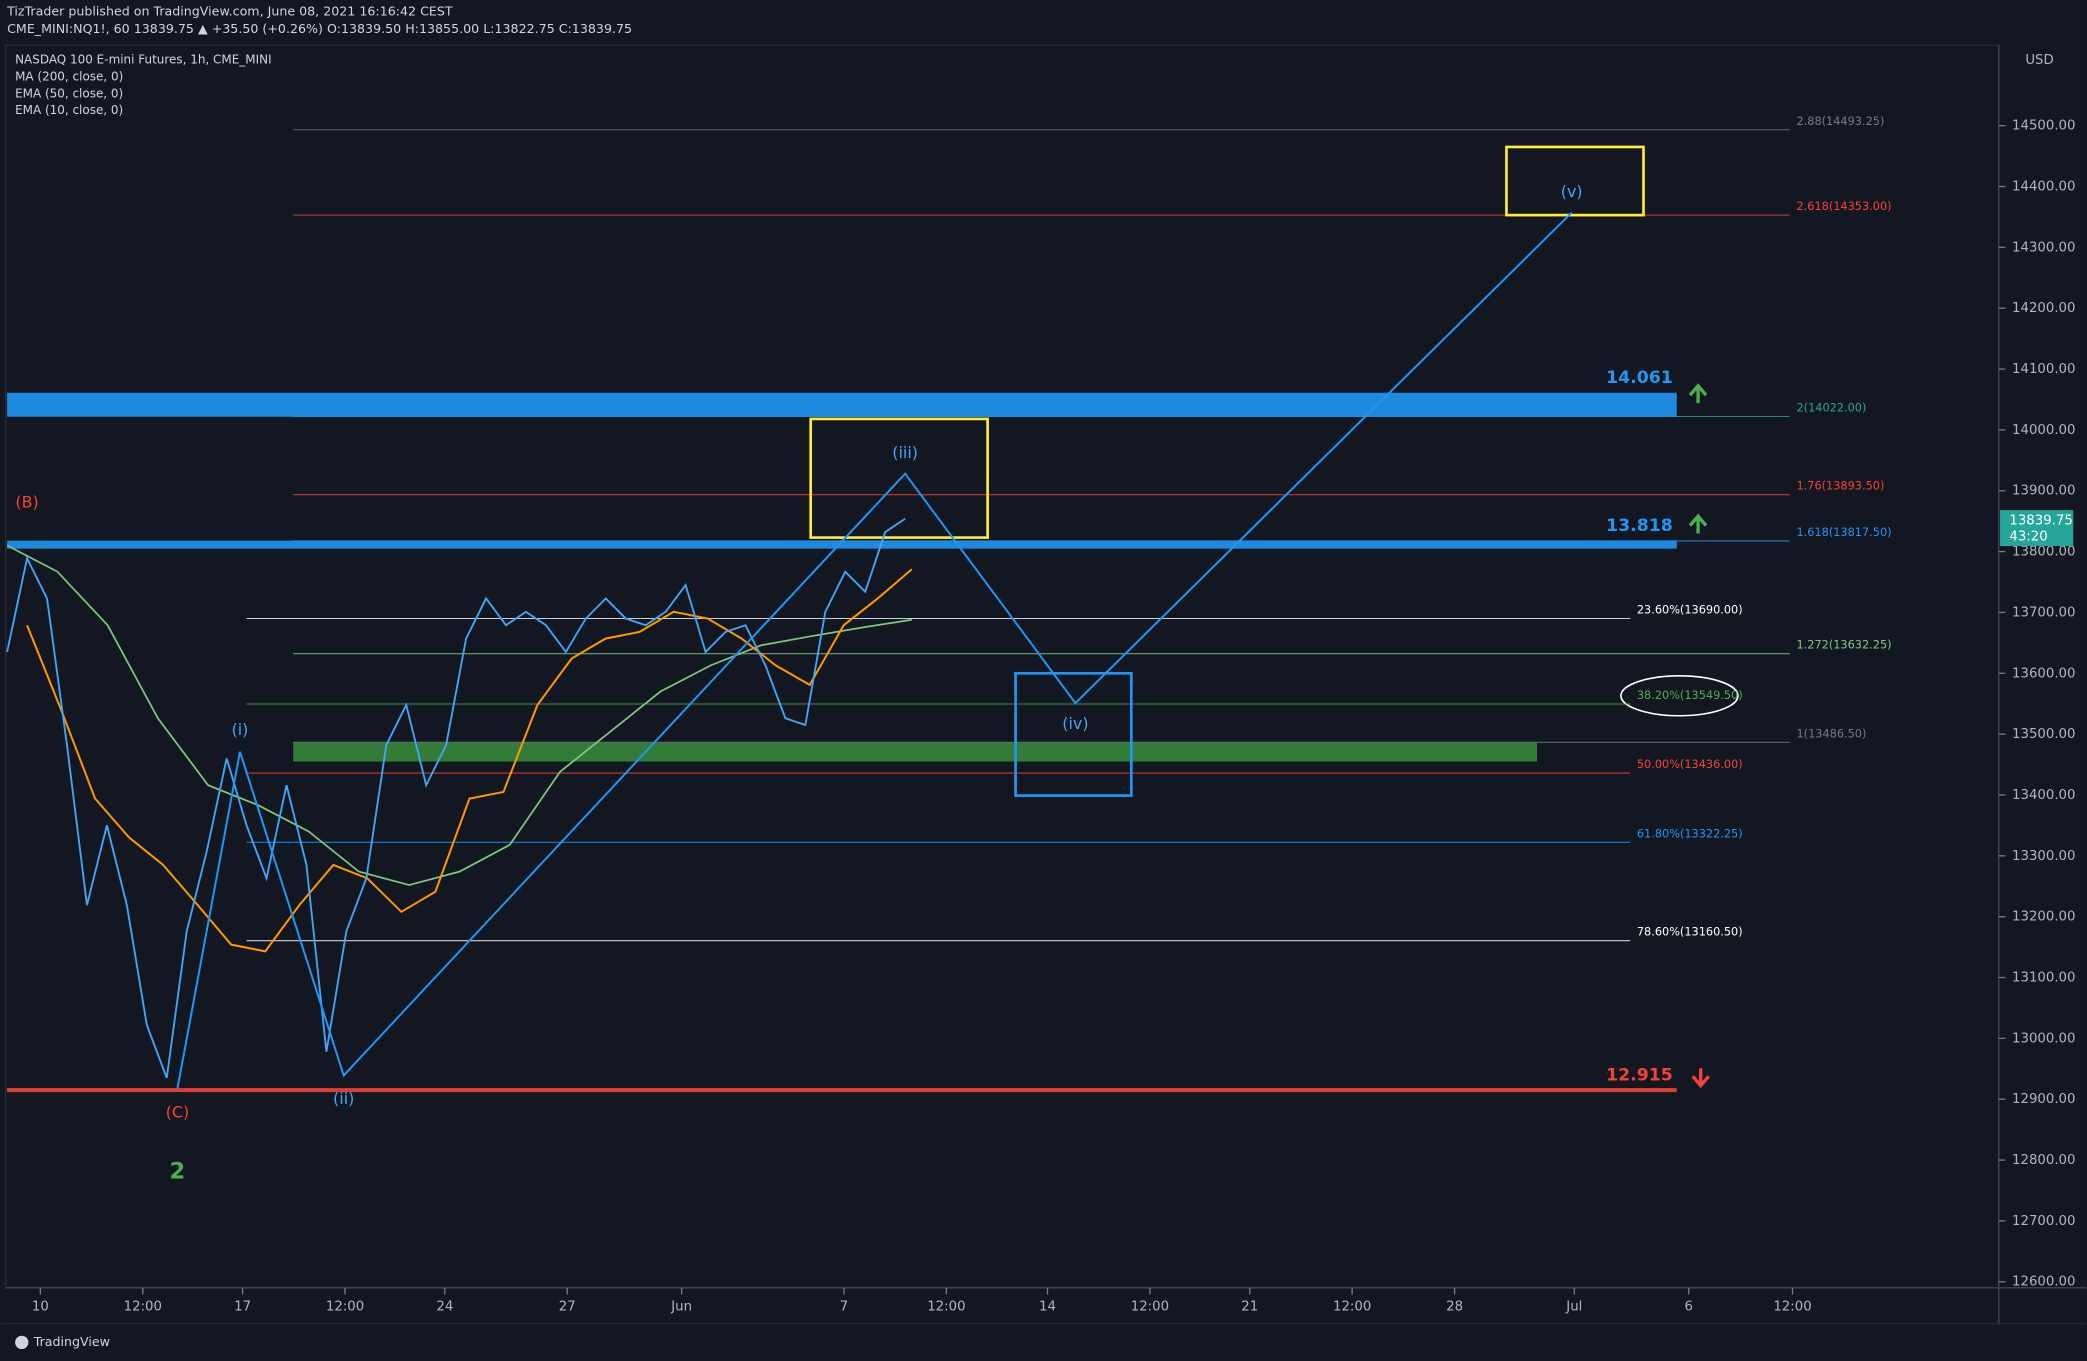 This screenshot has width=2087, height=1361. What do you see at coordinates (343, 1098) in the screenshot?
I see `wave-label: (ii)` at bounding box center [343, 1098].